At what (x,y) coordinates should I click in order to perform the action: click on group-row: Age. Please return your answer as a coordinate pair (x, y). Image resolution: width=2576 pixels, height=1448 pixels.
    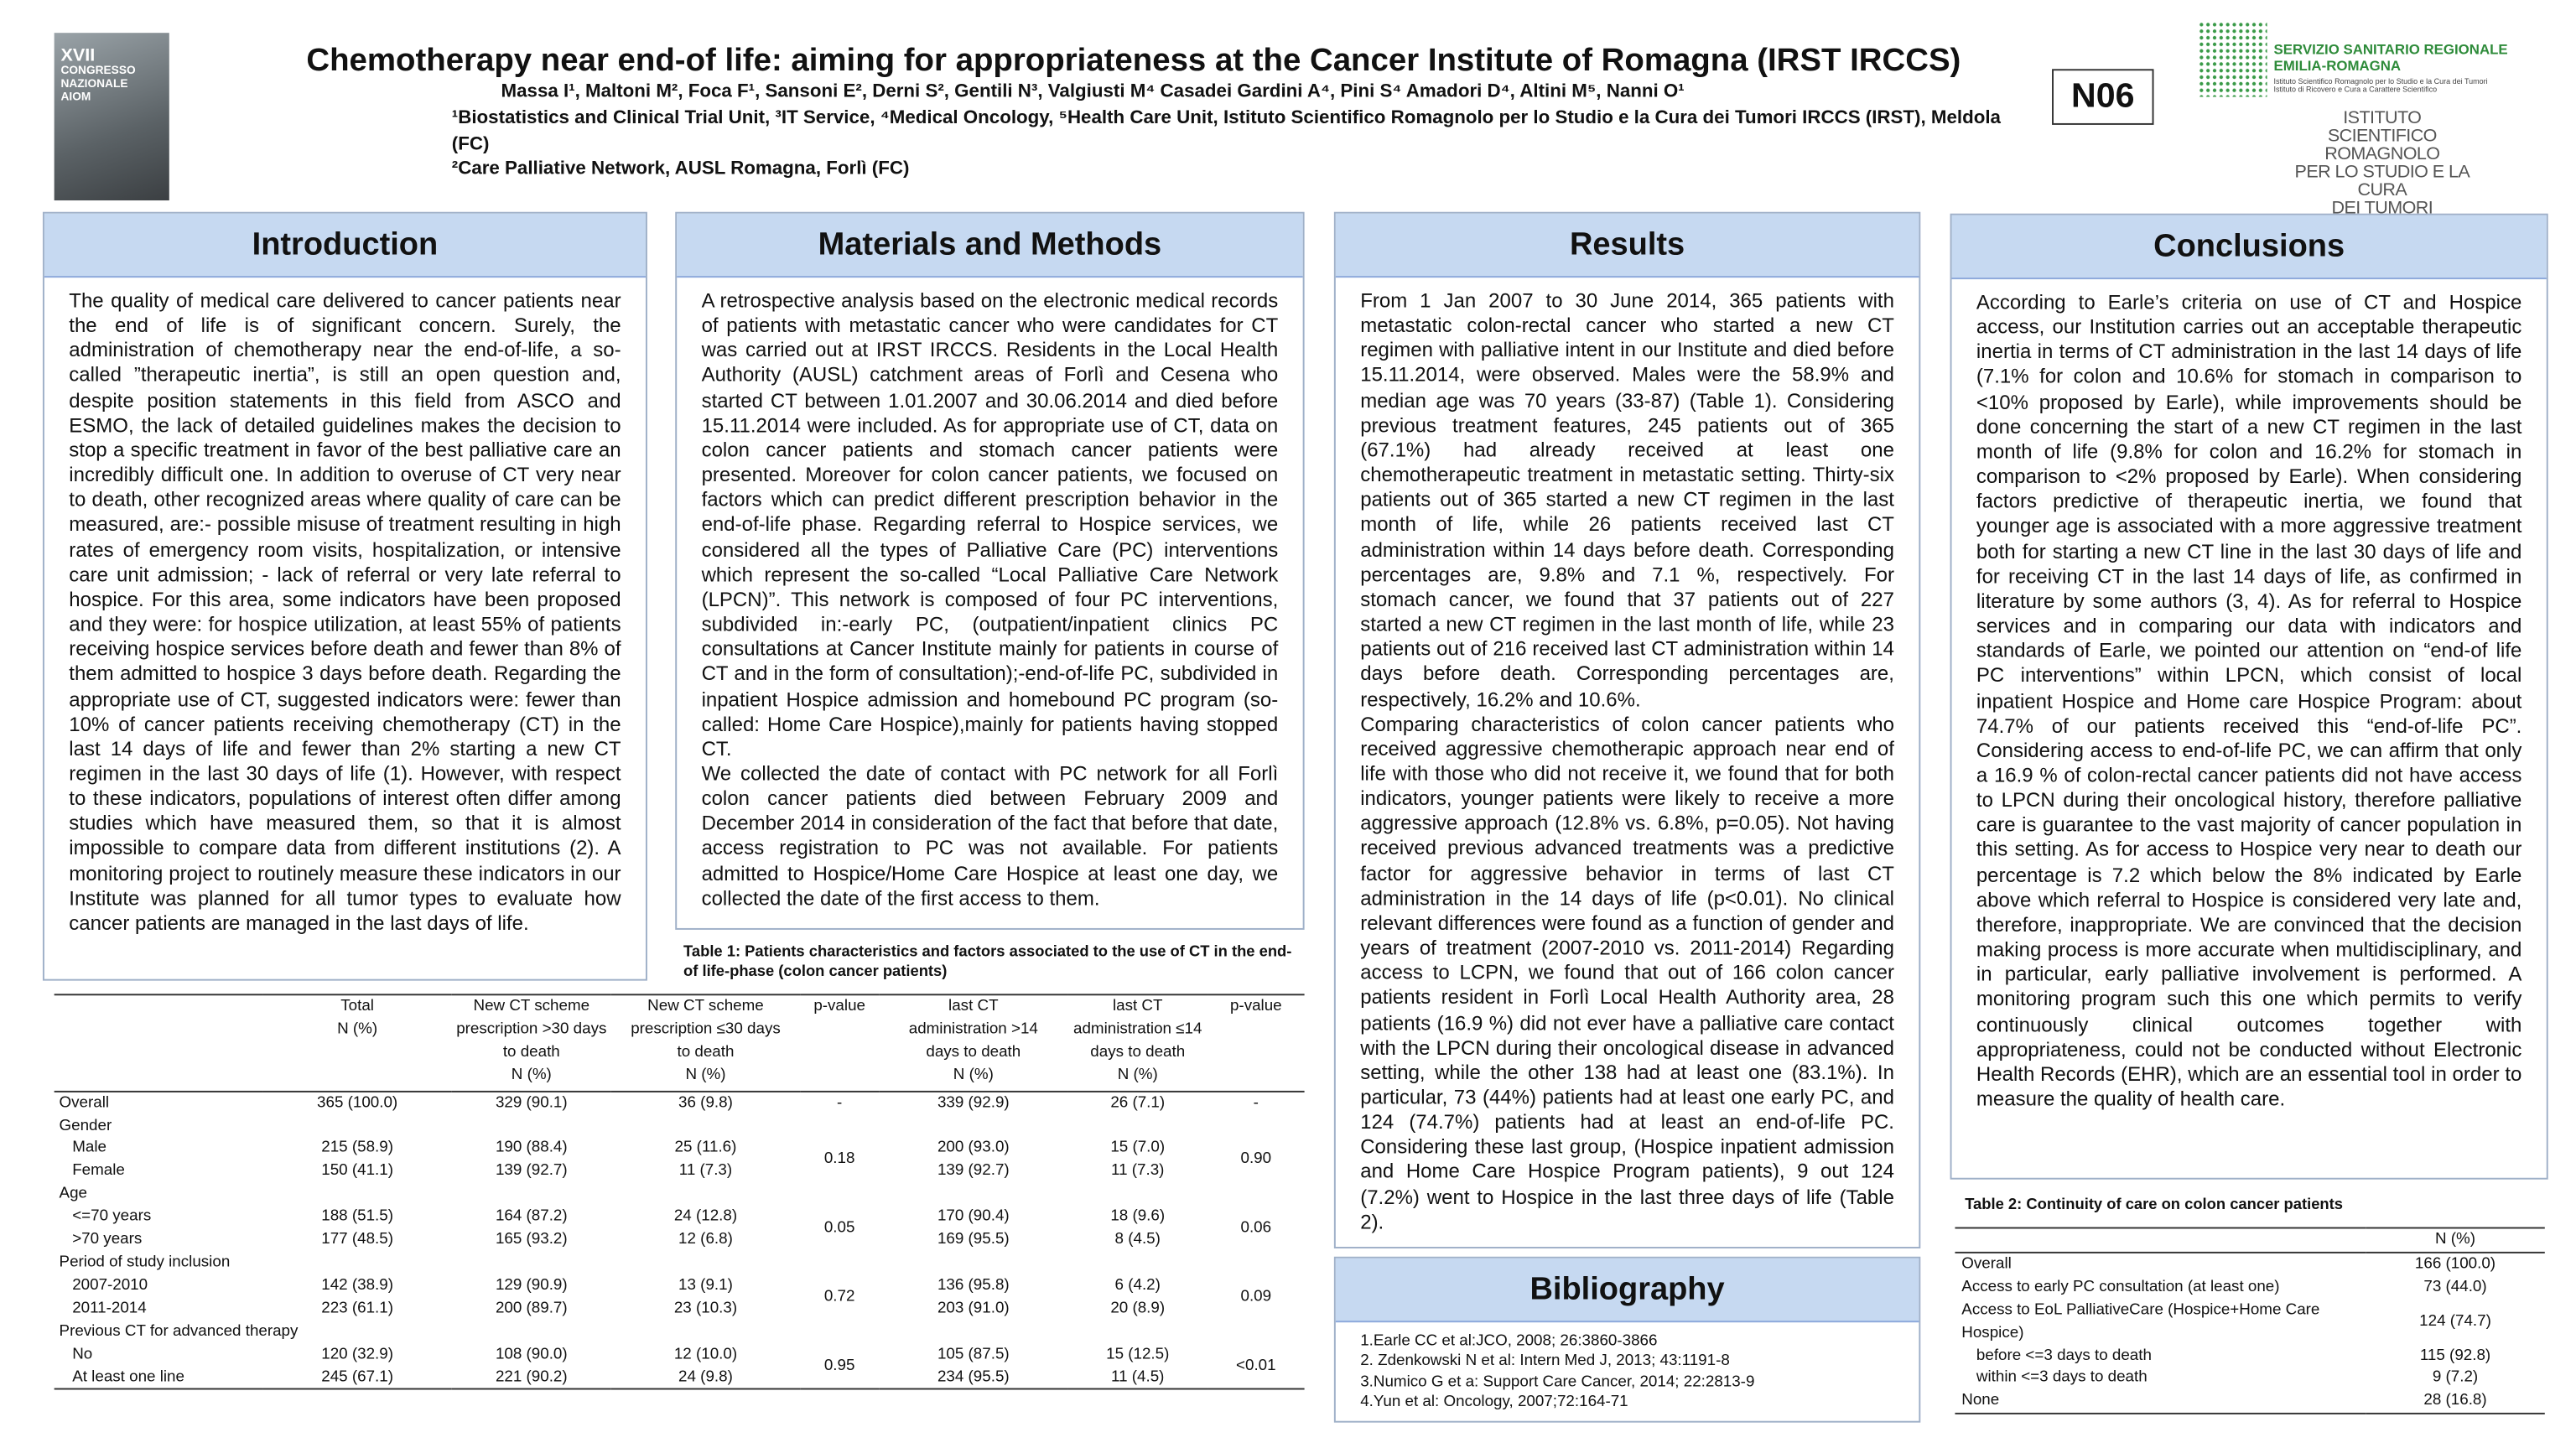
    Looking at the image, I should click on (680, 1194).